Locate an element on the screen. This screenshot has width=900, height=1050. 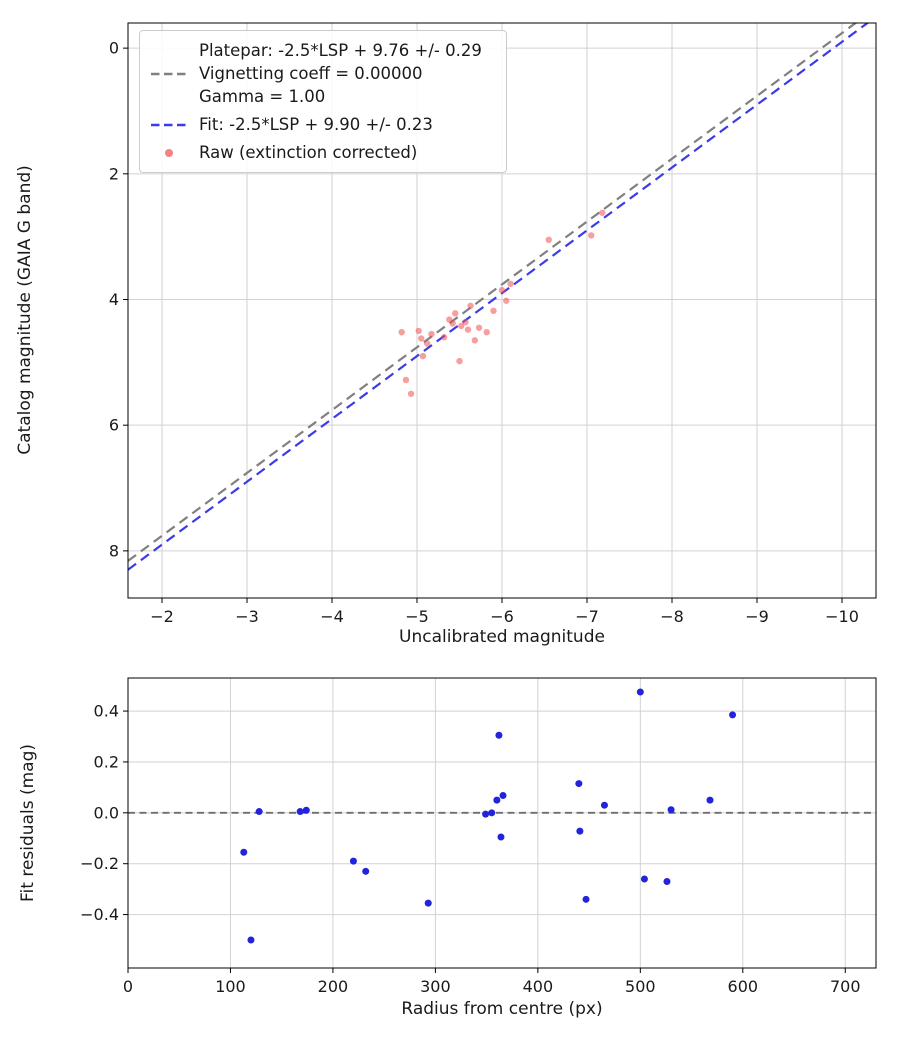
x-tick-label: −3 is located at coordinates (247, 616).